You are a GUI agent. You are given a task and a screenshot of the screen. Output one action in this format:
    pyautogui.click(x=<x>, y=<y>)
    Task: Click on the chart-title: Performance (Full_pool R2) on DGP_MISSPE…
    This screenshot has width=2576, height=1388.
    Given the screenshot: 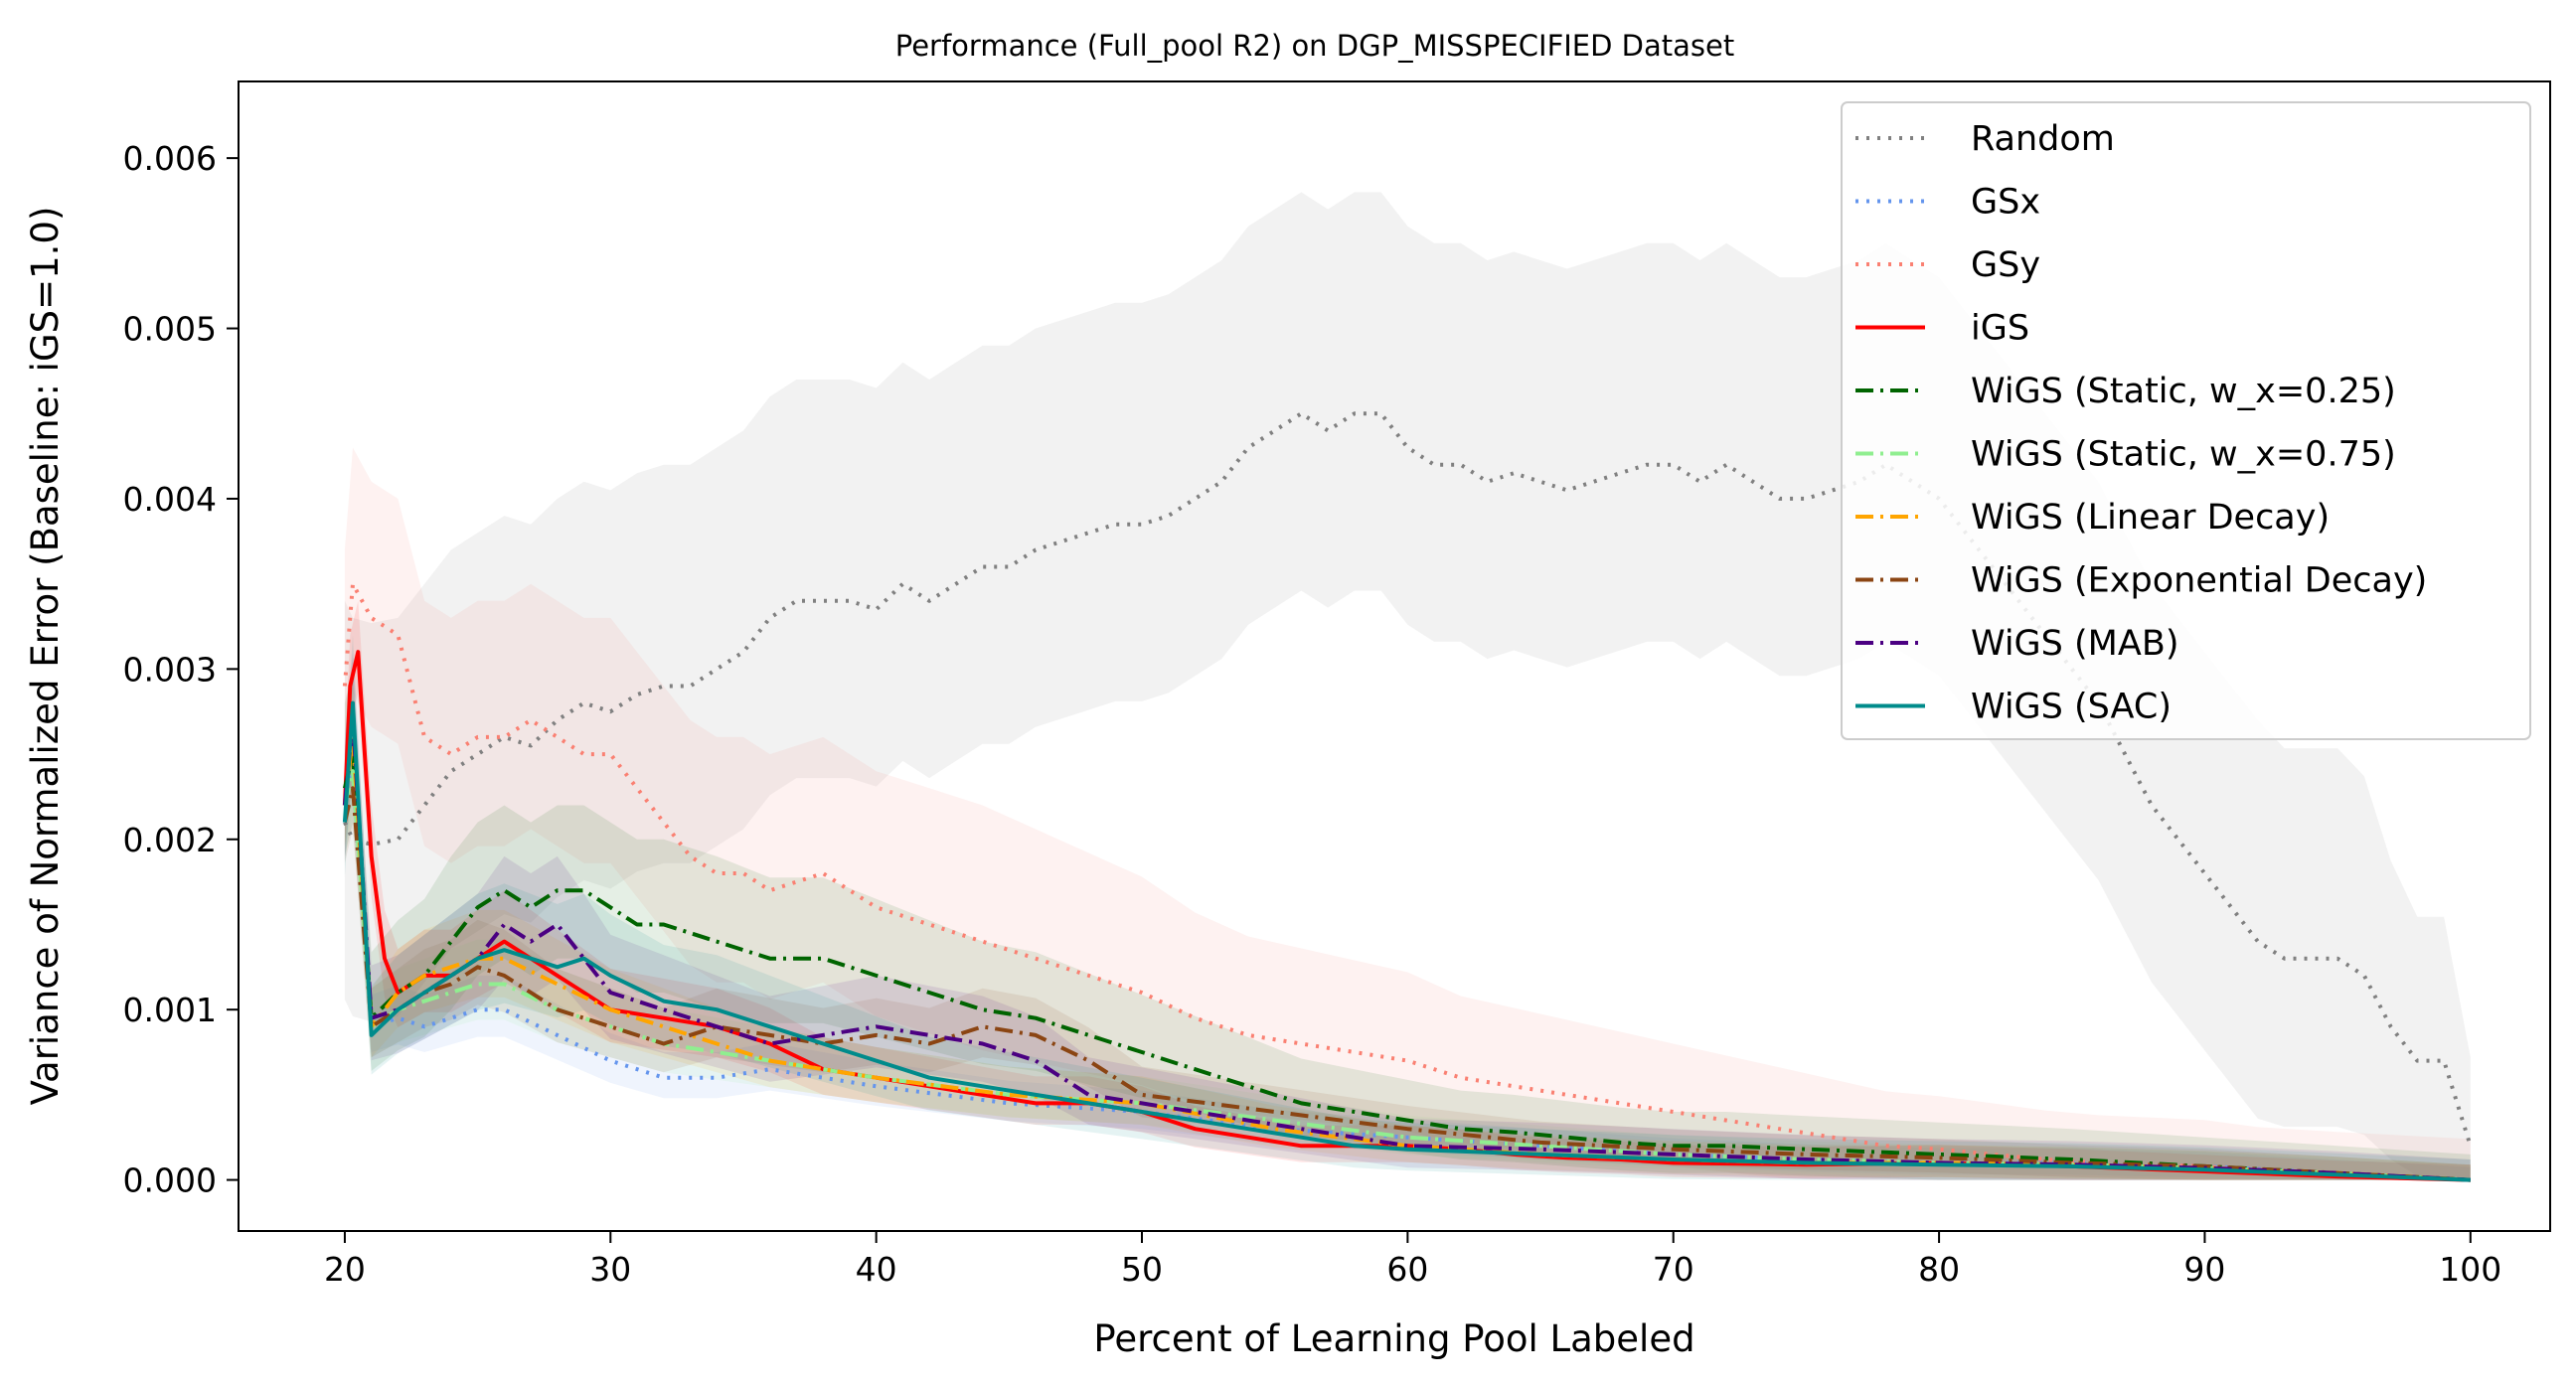 What is the action you would take?
    pyautogui.click(x=1315, y=46)
    